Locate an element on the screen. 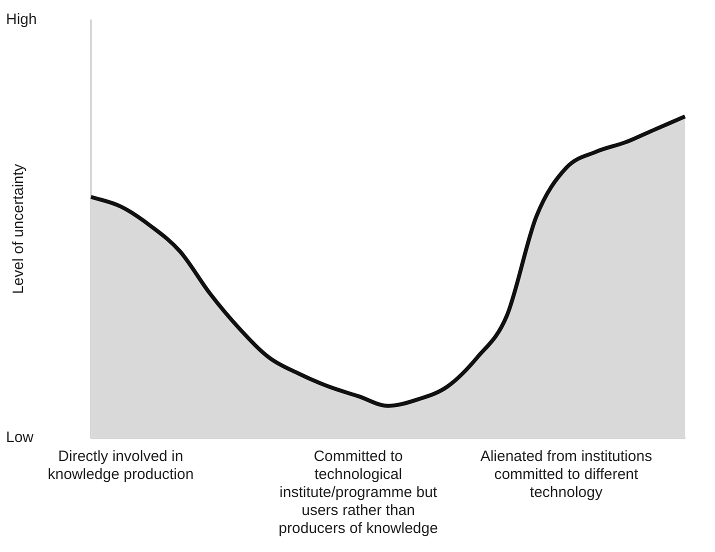  text: Low is located at coordinates (20, 437).